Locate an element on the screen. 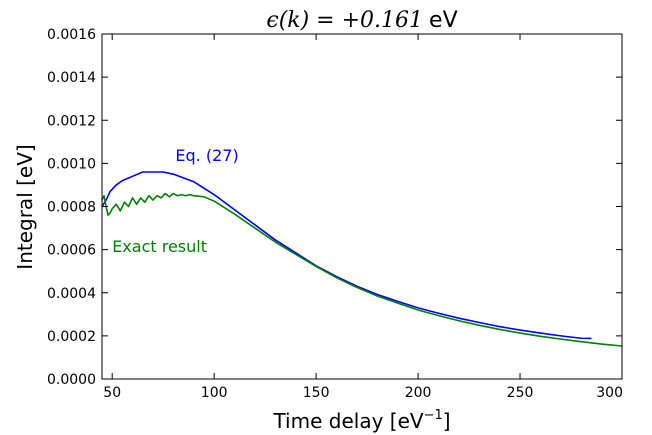 The image size is (652, 435). y-tick-label: 0.0012 is located at coordinates (71, 121).